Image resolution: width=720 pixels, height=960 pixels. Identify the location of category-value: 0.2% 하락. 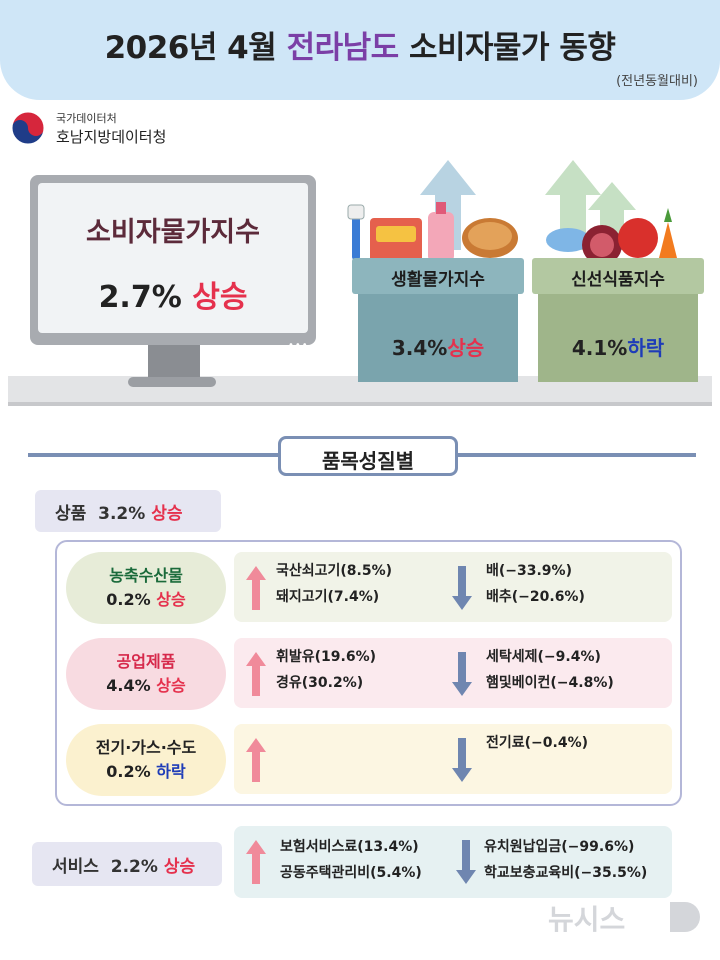
(146, 771).